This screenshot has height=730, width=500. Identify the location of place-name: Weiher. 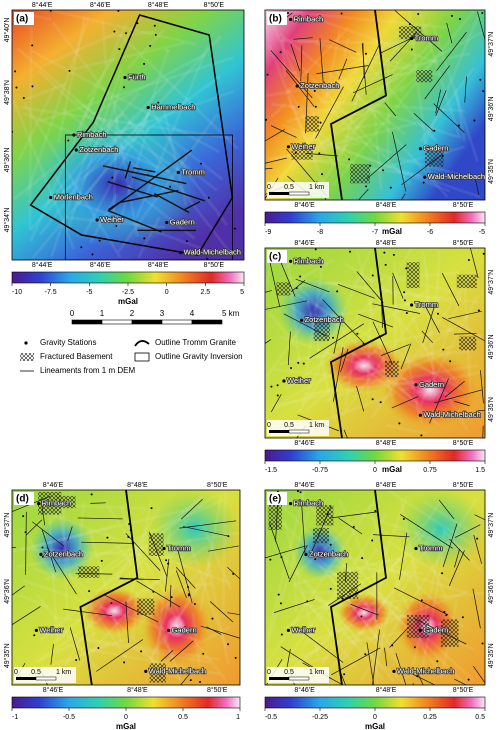
(299, 380).